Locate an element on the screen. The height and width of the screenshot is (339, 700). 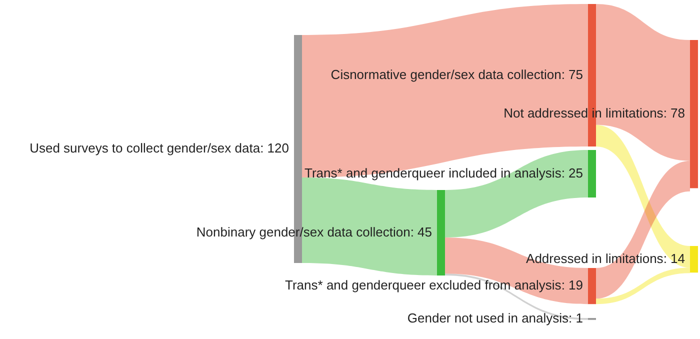
category-label: Addressed in limitations is located at coordinates (595, 258).